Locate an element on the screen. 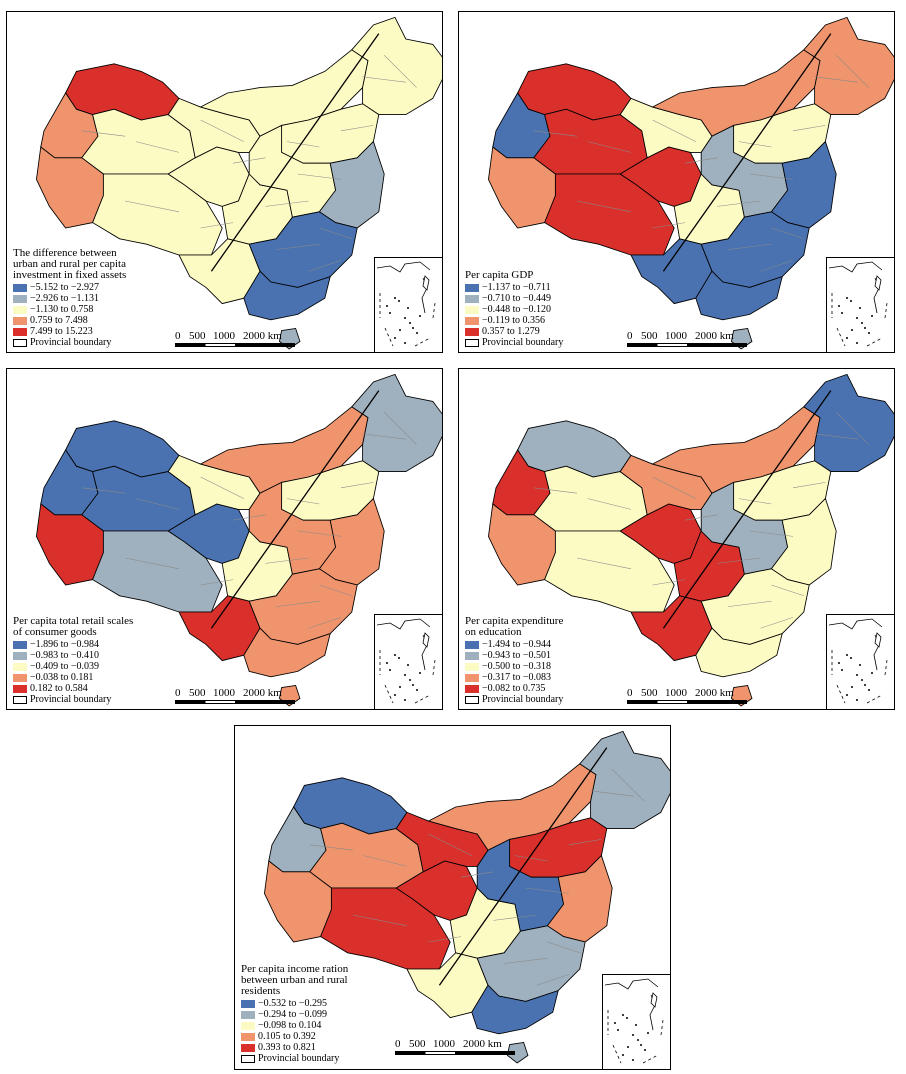 The image size is (906, 1074). legend-item-class-1: −1.494 to −0.944 is located at coordinates (514, 644).